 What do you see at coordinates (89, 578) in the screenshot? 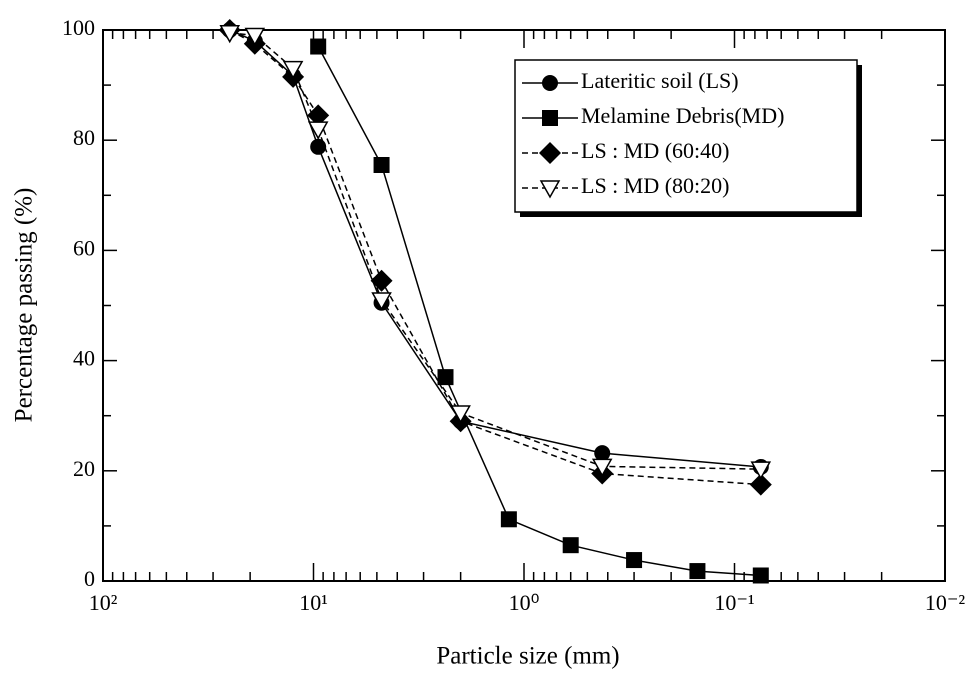
I see `y-tick-label: 0` at bounding box center [89, 578].